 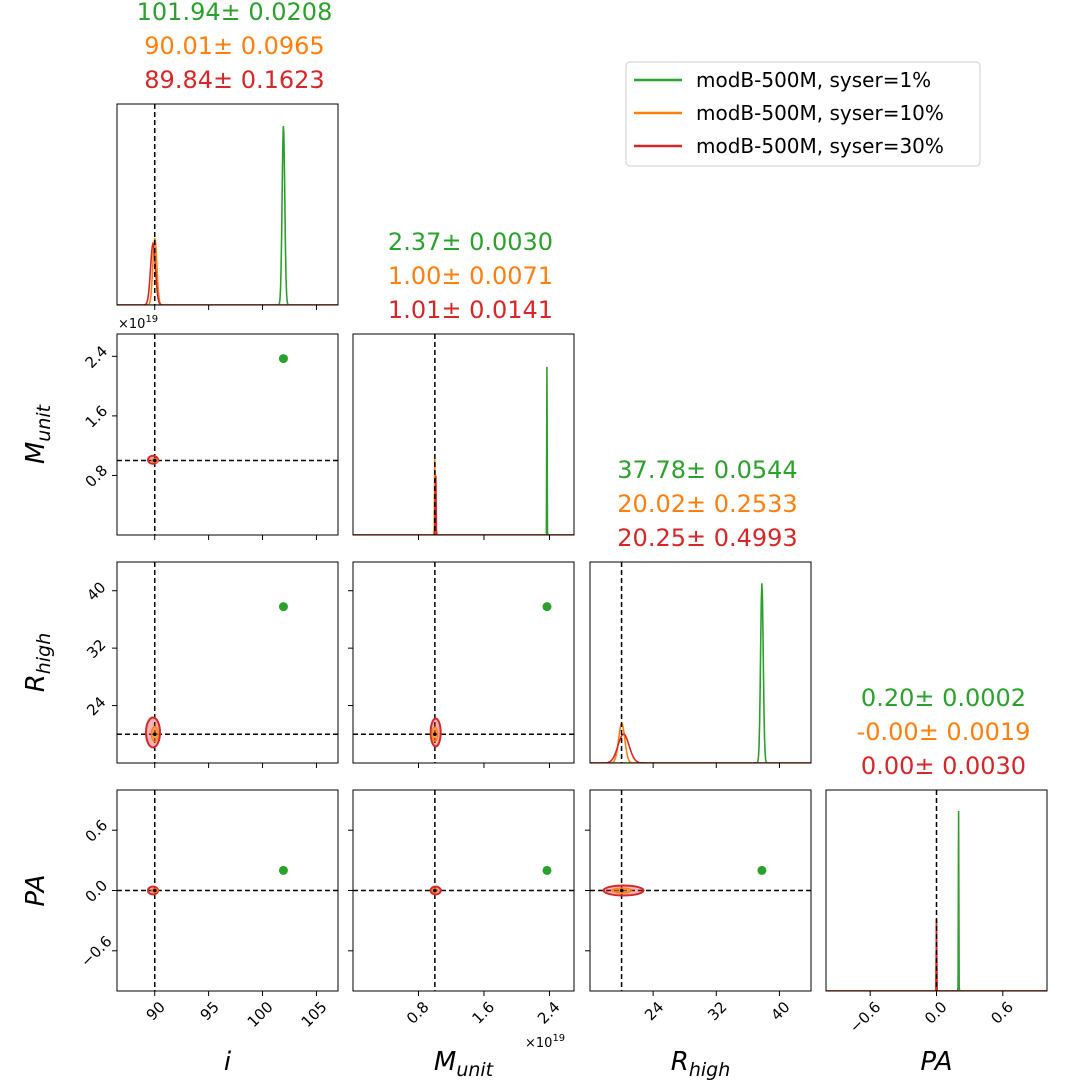 What do you see at coordinates (865, 1017) in the screenshot?
I see `x-tick-label-PA: −0.6` at bounding box center [865, 1017].